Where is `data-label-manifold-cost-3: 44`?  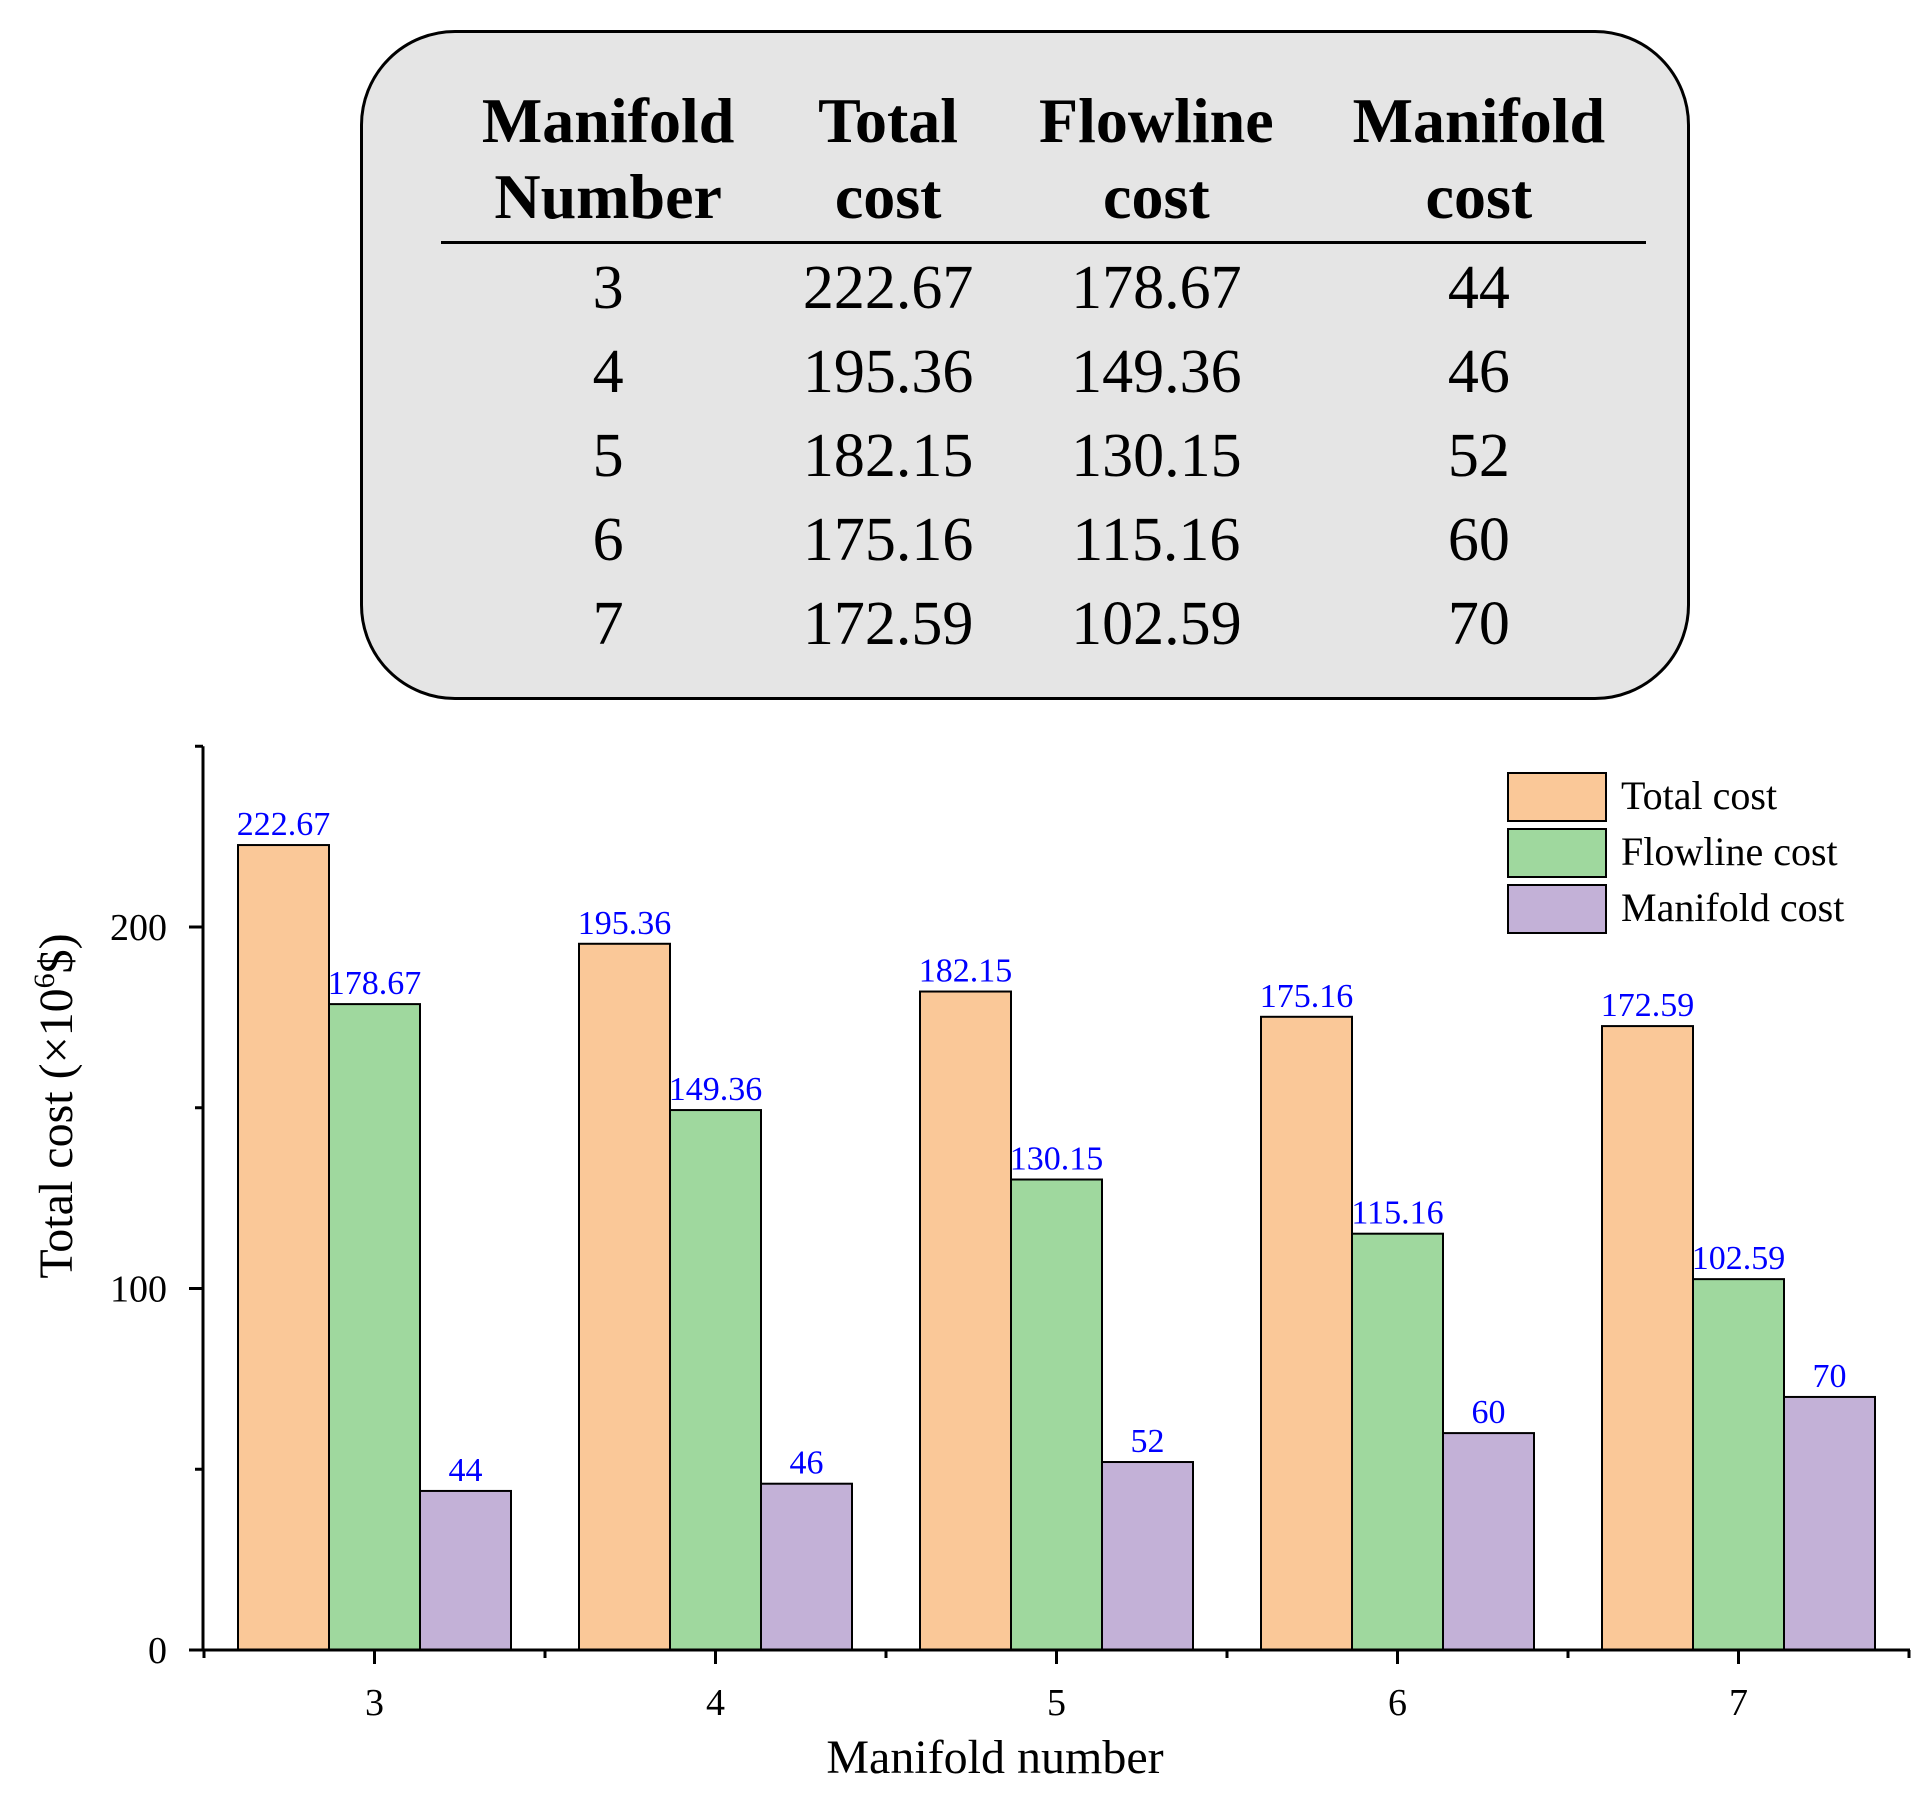
data-label-manifold-cost-3: 44 is located at coordinates (466, 1470).